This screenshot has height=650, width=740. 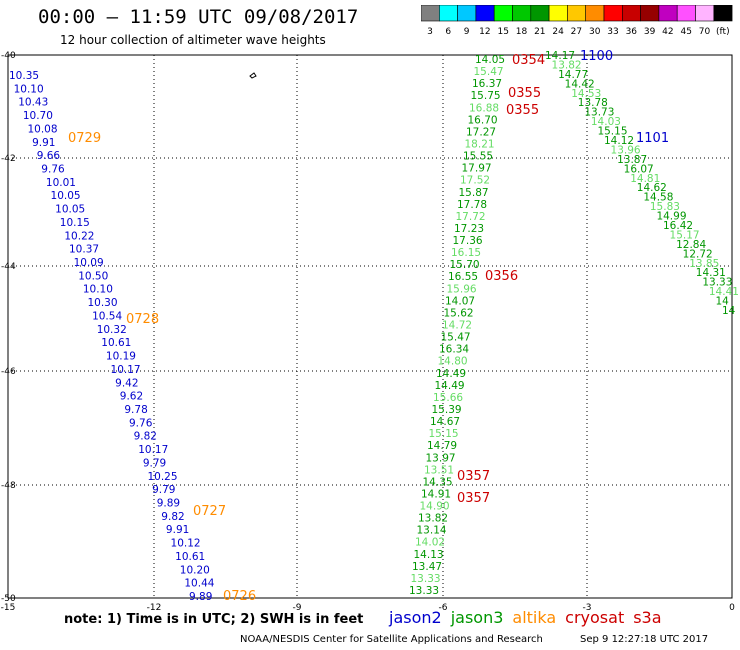 What do you see at coordinates (465, 265) in the screenshot?
I see `swh-value-label: 15.70` at bounding box center [465, 265].